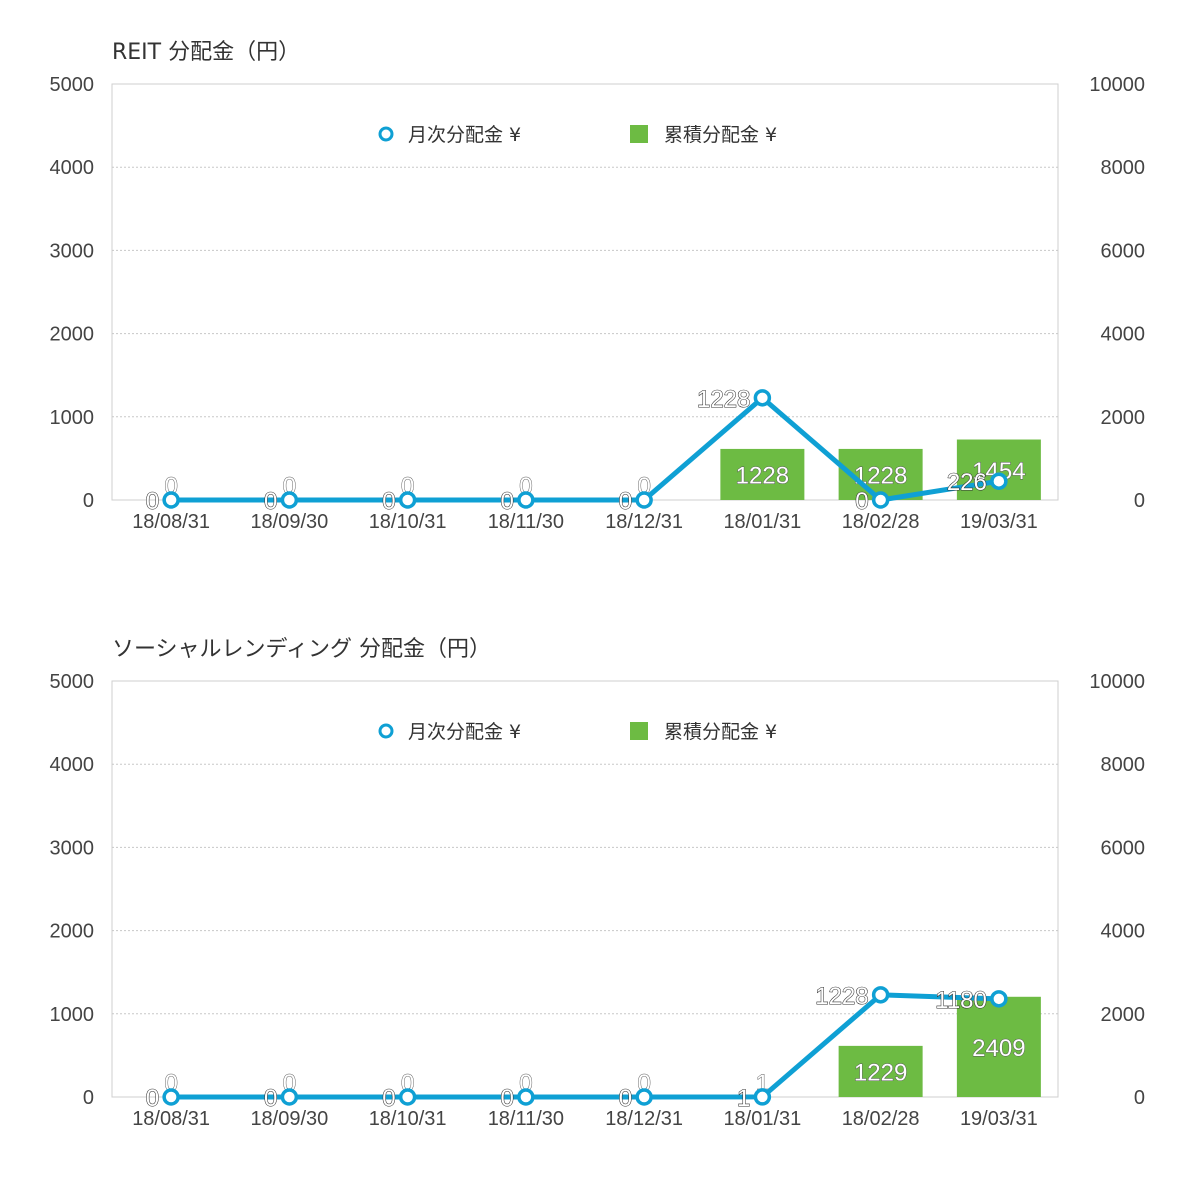 This screenshot has width=1180, height=1197. What do you see at coordinates (206, 52) in the screenshot?
I see `chart-title: REIT 分配金（円）` at bounding box center [206, 52].